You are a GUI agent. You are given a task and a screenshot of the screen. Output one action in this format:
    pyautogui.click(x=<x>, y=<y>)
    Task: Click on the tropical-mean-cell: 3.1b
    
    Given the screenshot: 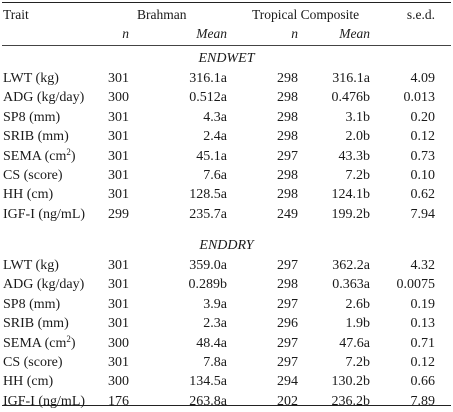 What is the action you would take?
    pyautogui.click(x=358, y=117)
    